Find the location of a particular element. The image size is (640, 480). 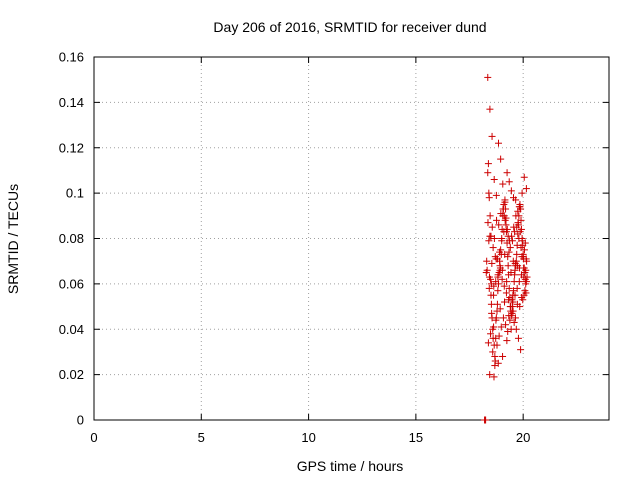

y-tick-label: 0.02 is located at coordinates (71, 374).